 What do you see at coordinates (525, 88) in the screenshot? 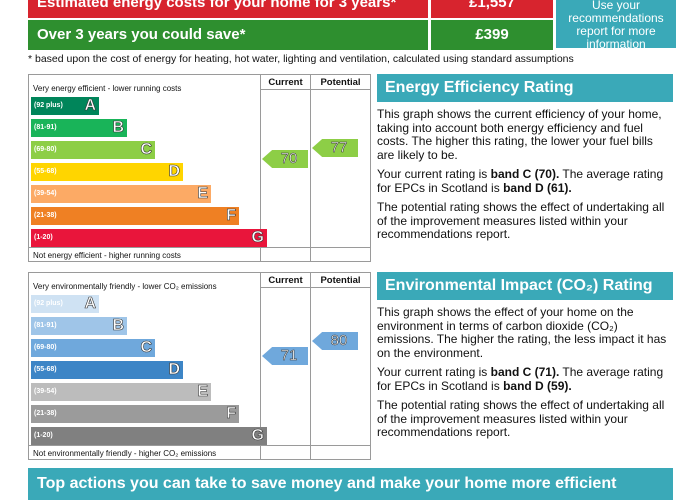
I see `energy-efficiency-heading: Energy Efficiency Rating` at bounding box center [525, 88].